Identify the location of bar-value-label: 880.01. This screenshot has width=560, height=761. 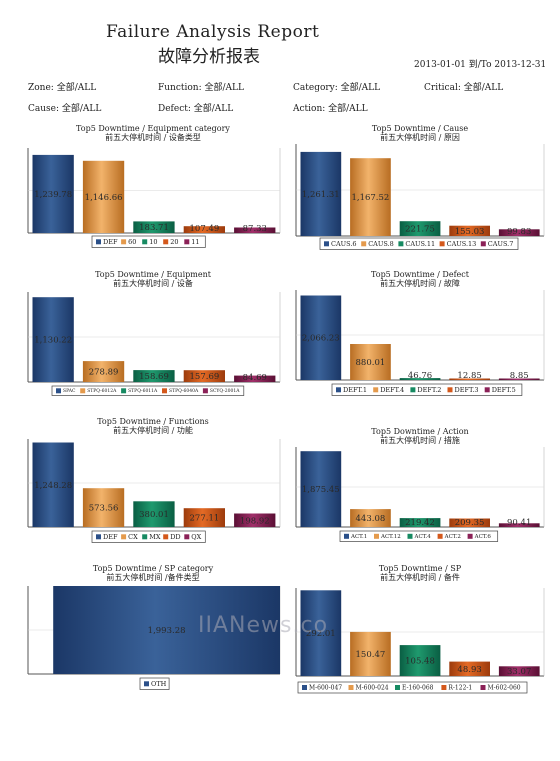
(371, 363).